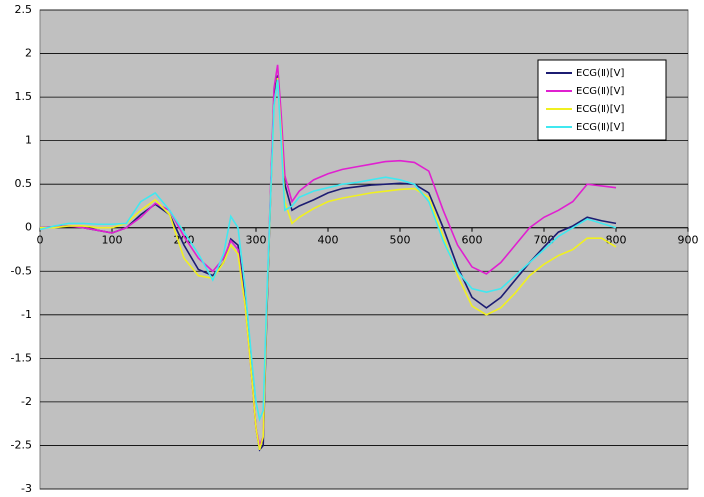  I want to click on legend: ECG(Ⅱ)[V] ECG(Ⅱ)[V] ECG(Ⅱ)[V] ECG(Ⅱ)[V], so click(602, 100).